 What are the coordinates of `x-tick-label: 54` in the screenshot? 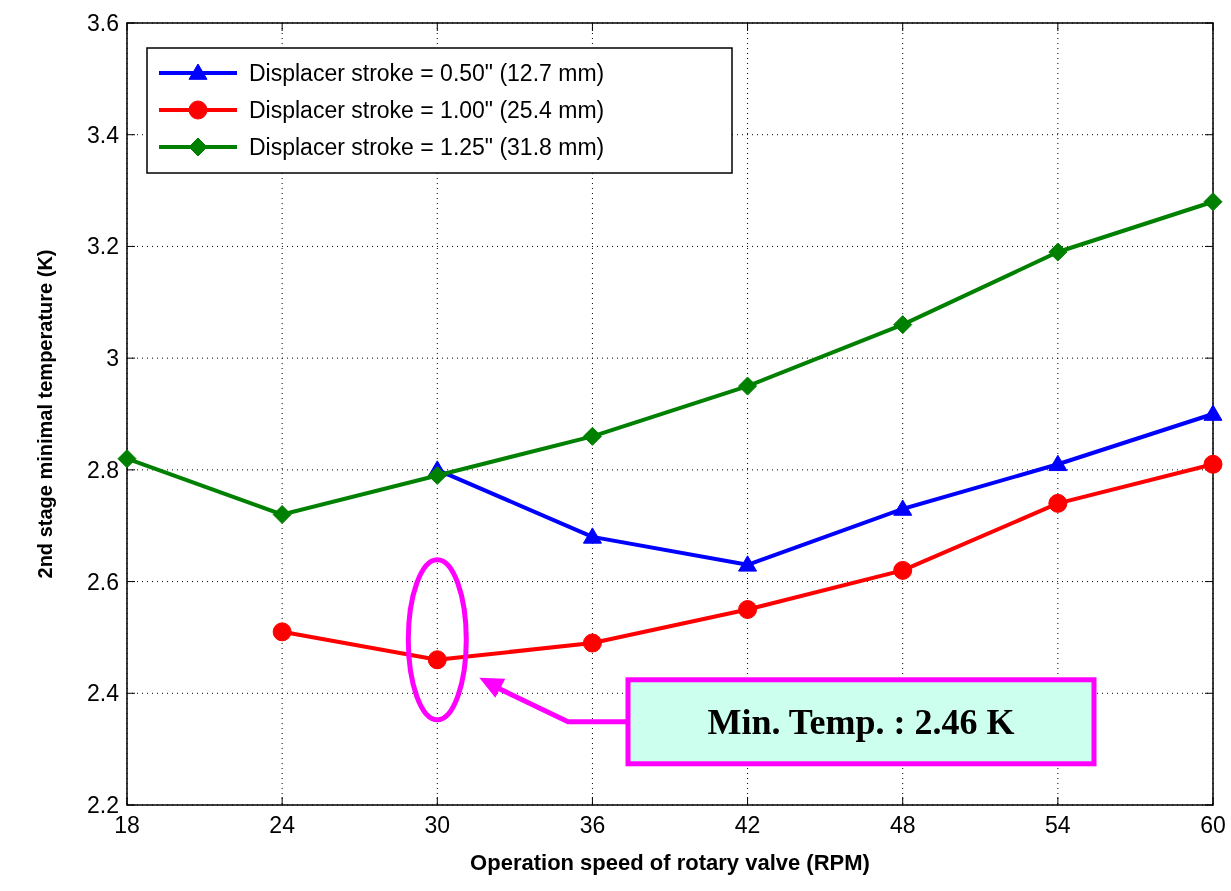 It's located at (1058, 825).